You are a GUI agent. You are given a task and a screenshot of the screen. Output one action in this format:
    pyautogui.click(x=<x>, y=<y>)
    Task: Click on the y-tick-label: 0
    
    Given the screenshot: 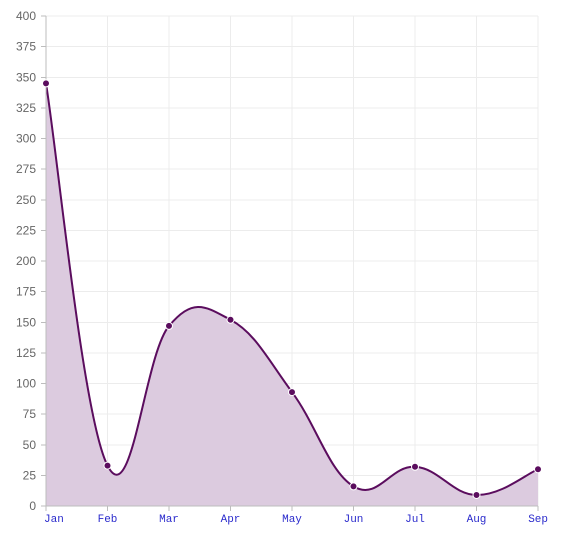 What is the action you would take?
    pyautogui.click(x=32, y=506)
    